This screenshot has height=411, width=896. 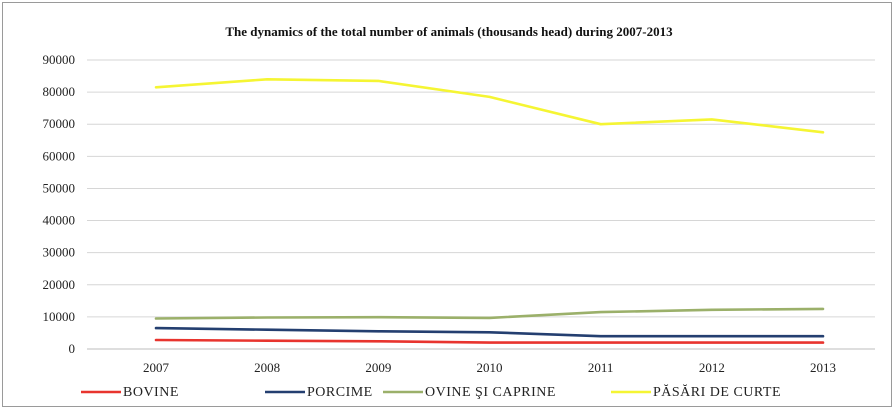 What do you see at coordinates (717, 391) in the screenshot?
I see `legend-label: PĂSĂRI DE CURTE` at bounding box center [717, 391].